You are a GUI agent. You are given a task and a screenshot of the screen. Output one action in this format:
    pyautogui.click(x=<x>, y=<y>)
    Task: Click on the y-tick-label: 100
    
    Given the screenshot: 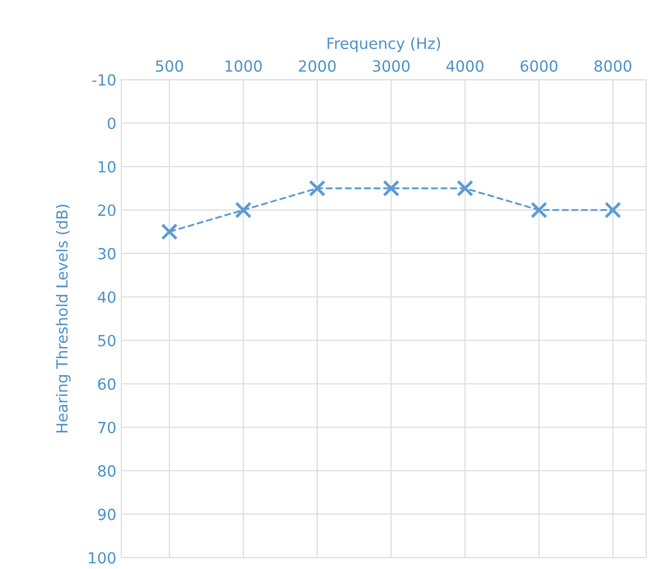 What is the action you would take?
    pyautogui.click(x=102, y=558)
    